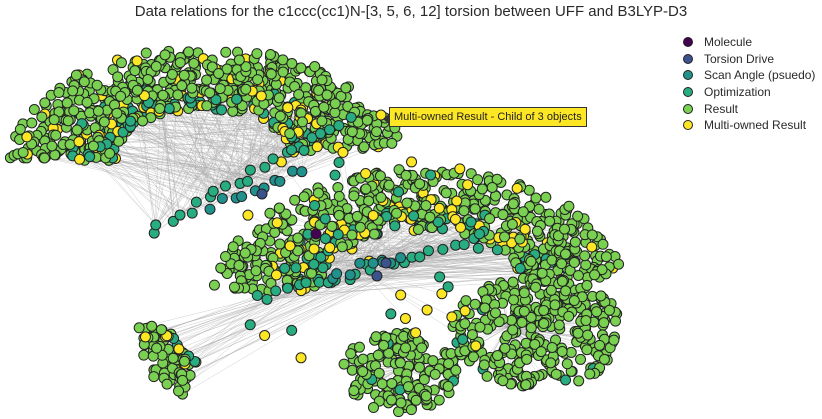 This screenshot has height=419, width=822. What do you see at coordinates (749, 108) in the screenshot?
I see `legend-item-result: Result` at bounding box center [749, 108].